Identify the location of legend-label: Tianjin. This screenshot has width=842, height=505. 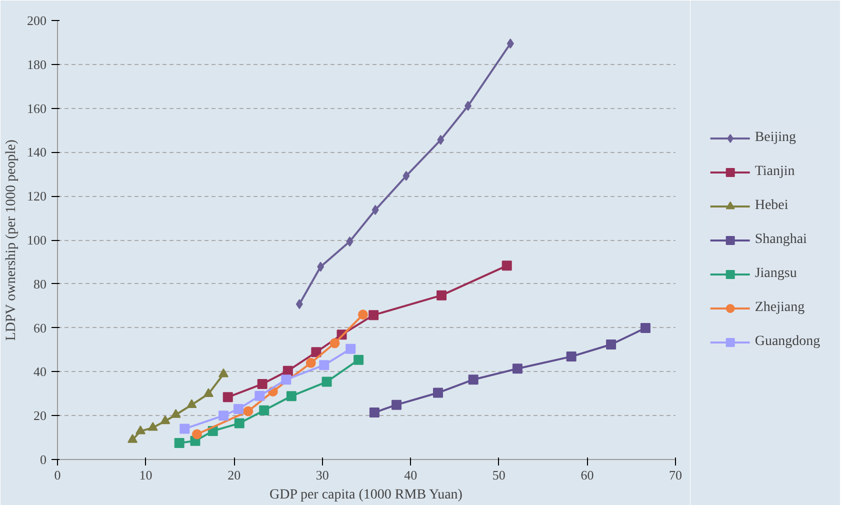
(774, 172).